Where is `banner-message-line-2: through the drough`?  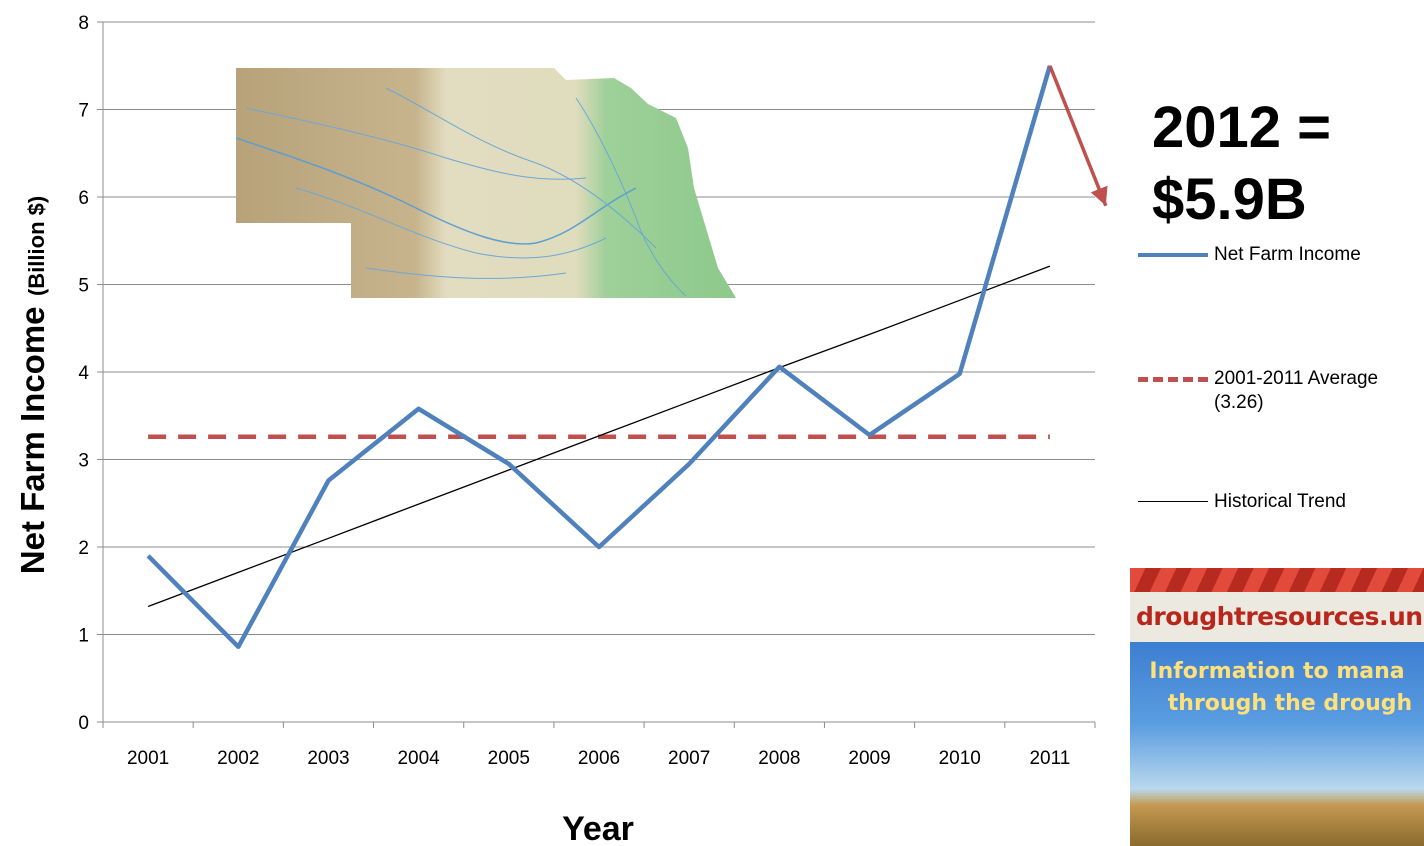 banner-message-line-2: through the drough is located at coordinates (1290, 703).